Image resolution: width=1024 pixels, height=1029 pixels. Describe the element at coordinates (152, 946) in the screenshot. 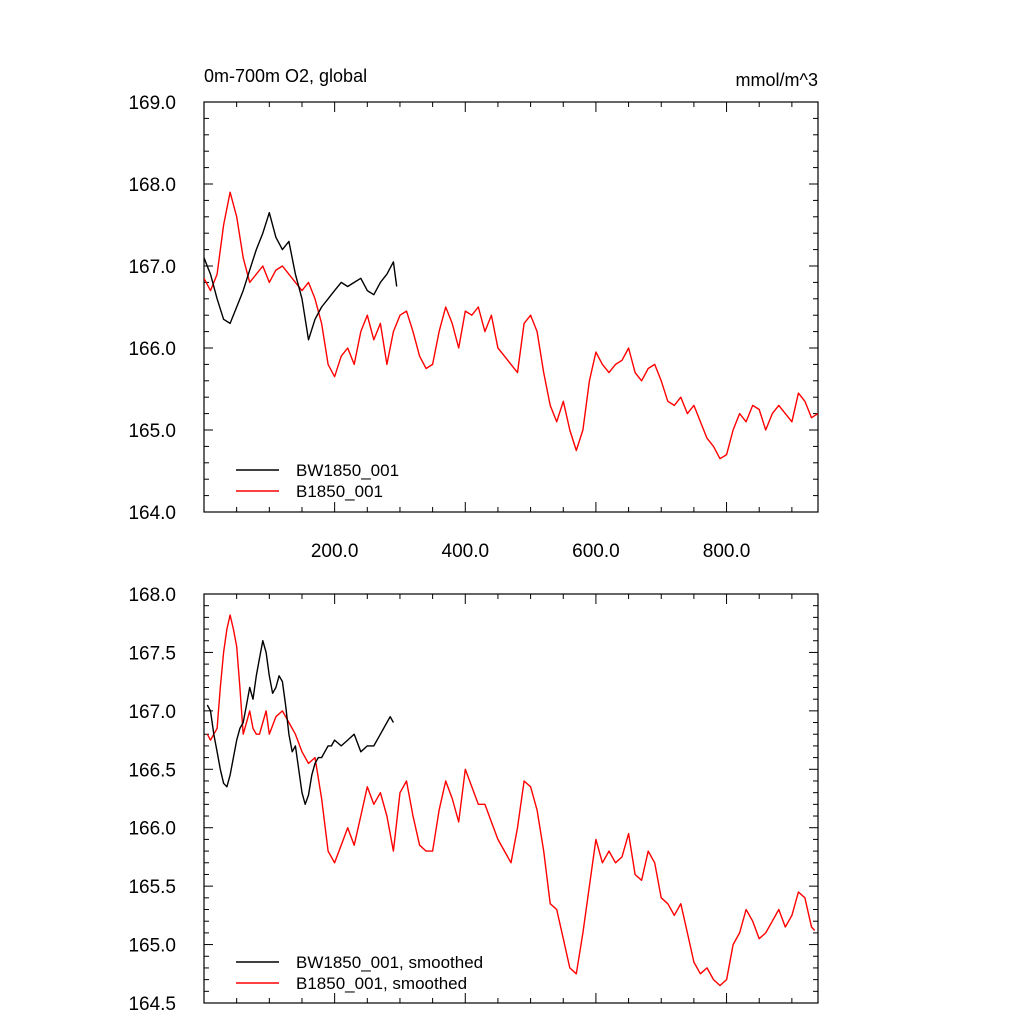

I see `bottom-y-tick-label: 165.0` at that location.